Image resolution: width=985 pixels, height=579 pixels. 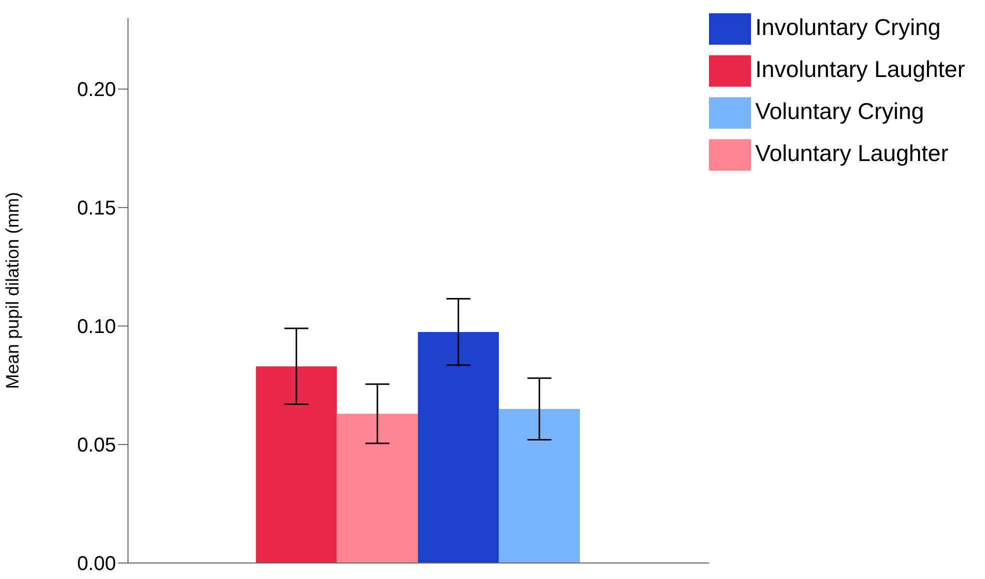 What do you see at coordinates (860, 69) in the screenshot?
I see `legend-label: Involuntary Laughter` at bounding box center [860, 69].